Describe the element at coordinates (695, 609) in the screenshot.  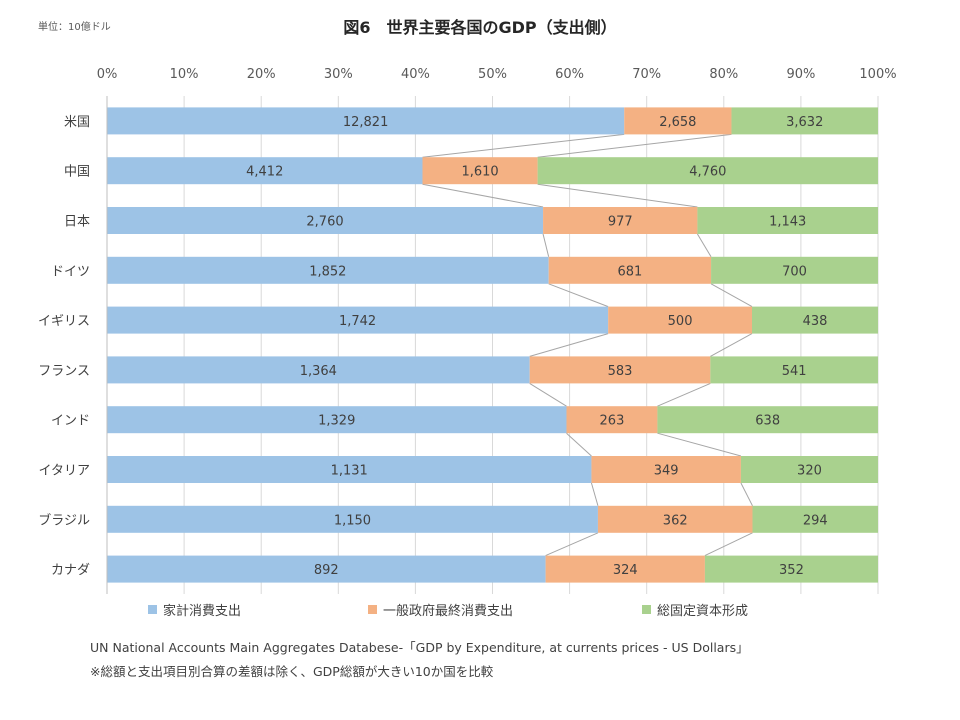
I see `legend-item-capital: 総固定資本形成` at that location.